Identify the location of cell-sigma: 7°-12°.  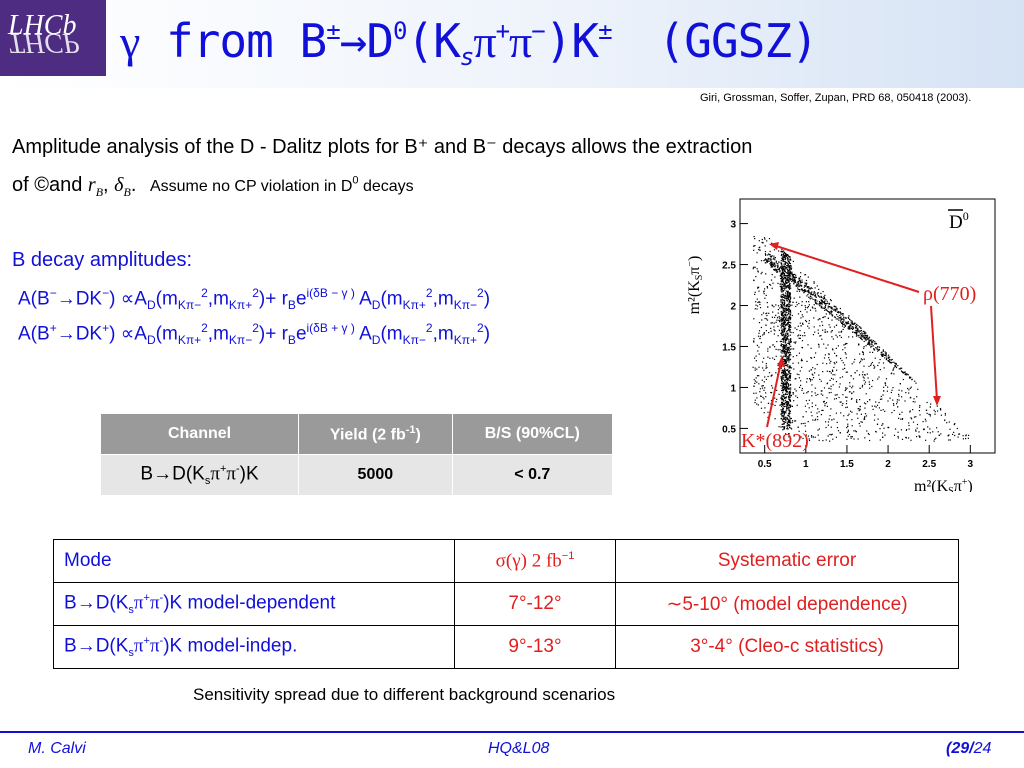
(535, 604).